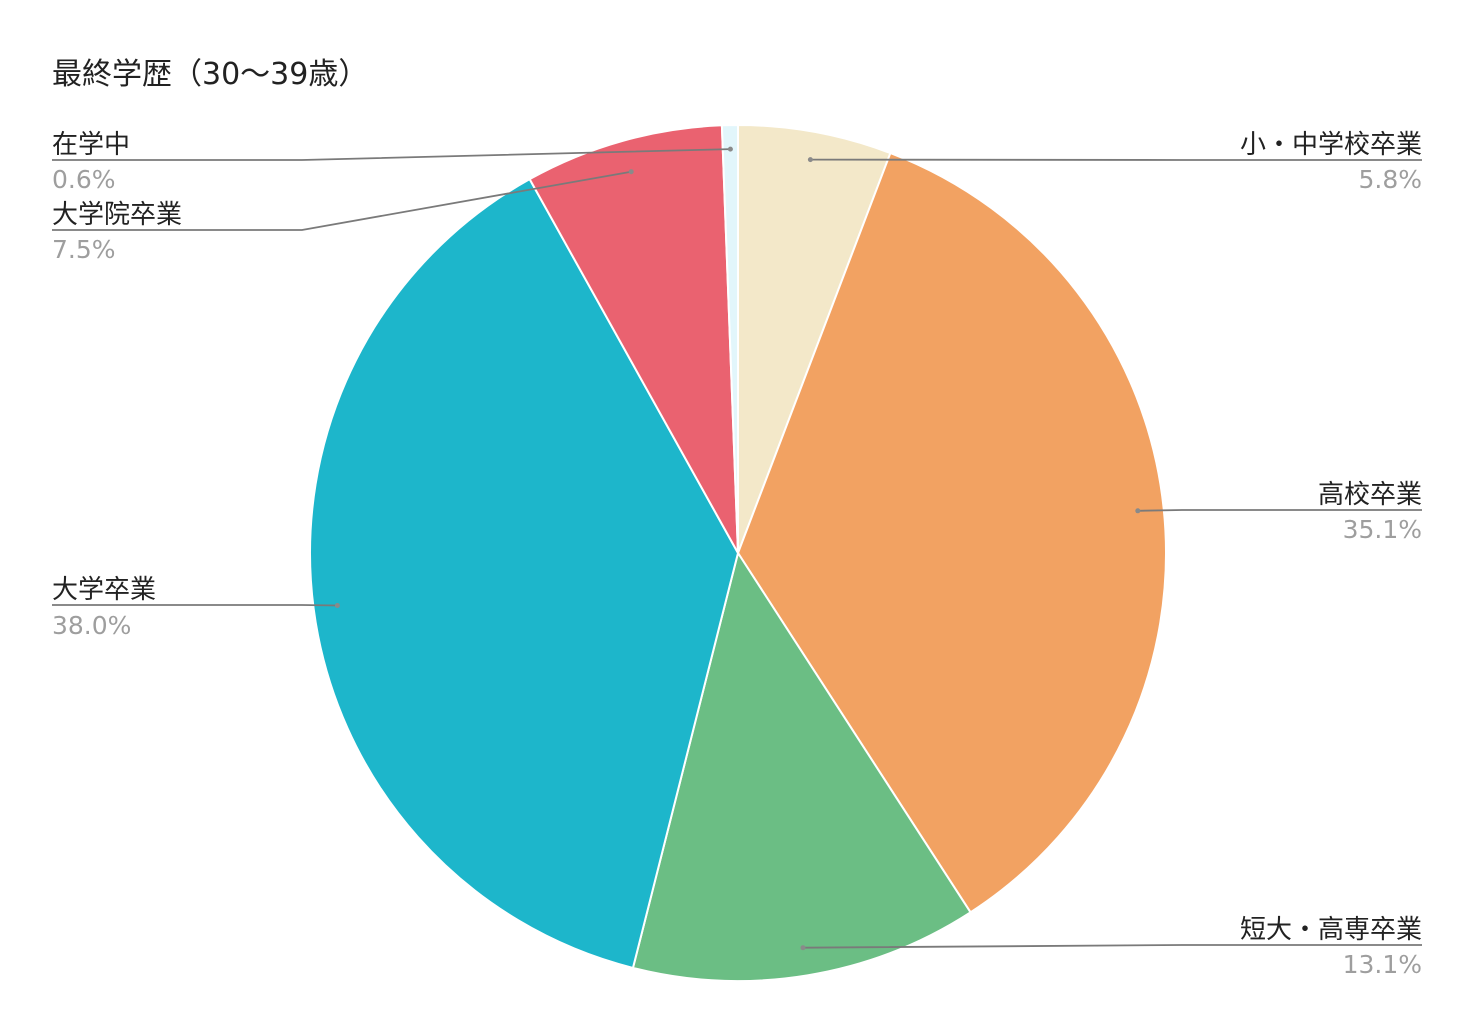 The height and width of the screenshot is (1033, 1476). Describe the element at coordinates (91, 145) in the screenshot. I see `slice-label-5: 在学中` at that location.